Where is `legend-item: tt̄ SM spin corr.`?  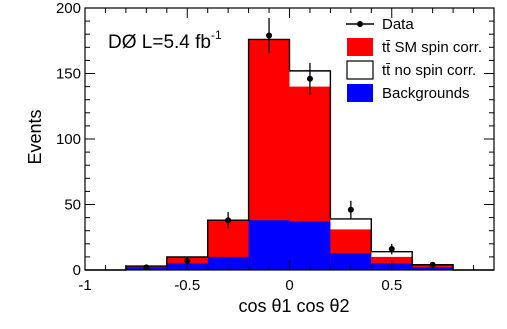
legend-item: tt̄ SM spin corr. is located at coordinates (414, 47).